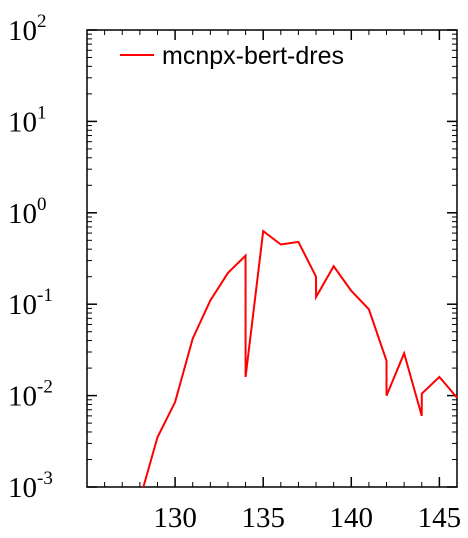 This screenshot has height=538, width=468. I want to click on x-tick-label: 130, so click(175, 518).